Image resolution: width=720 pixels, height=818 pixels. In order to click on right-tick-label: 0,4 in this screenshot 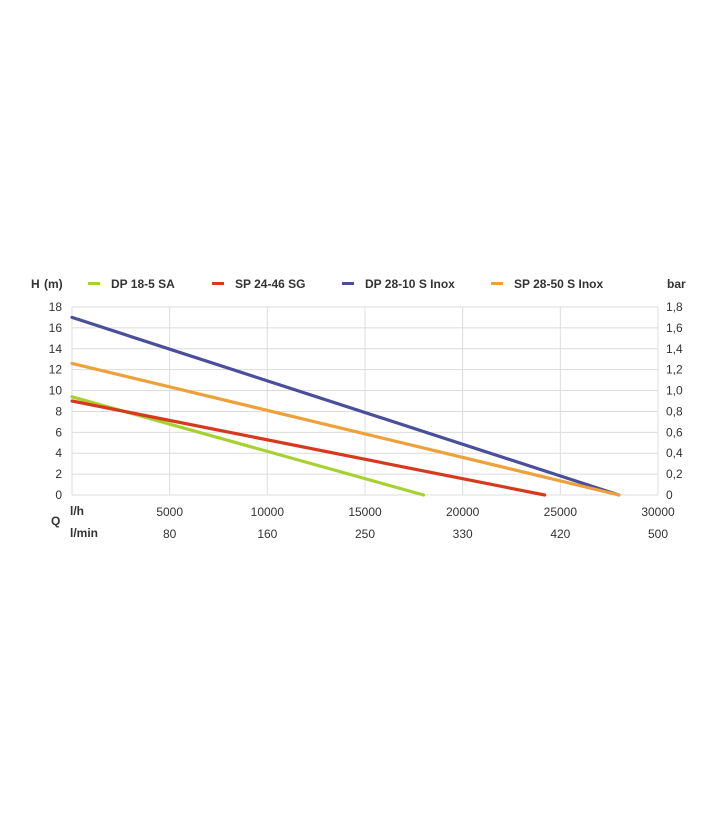, I will do `click(674, 453)`.